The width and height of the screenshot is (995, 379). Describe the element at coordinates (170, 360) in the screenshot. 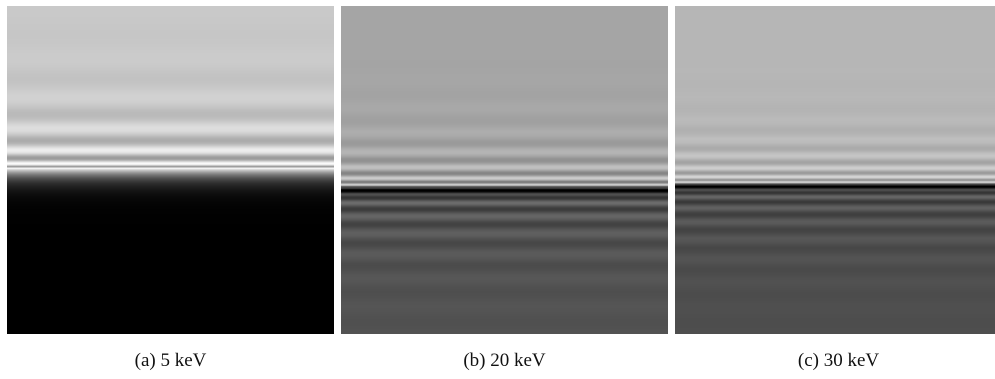

I see `caption-5kev: (a) 5 keV` at that location.